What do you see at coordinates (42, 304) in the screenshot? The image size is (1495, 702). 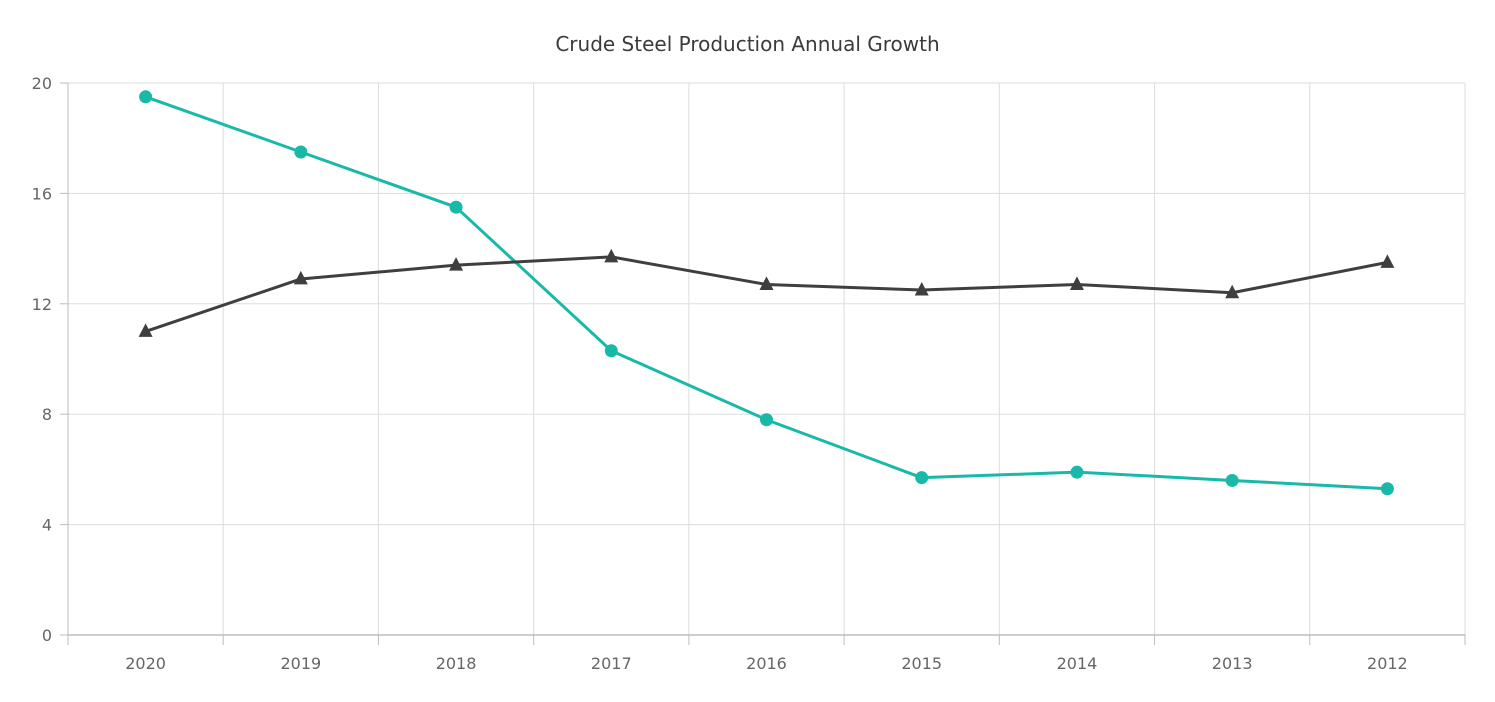 I see `y-tick-label: 12` at bounding box center [42, 304].